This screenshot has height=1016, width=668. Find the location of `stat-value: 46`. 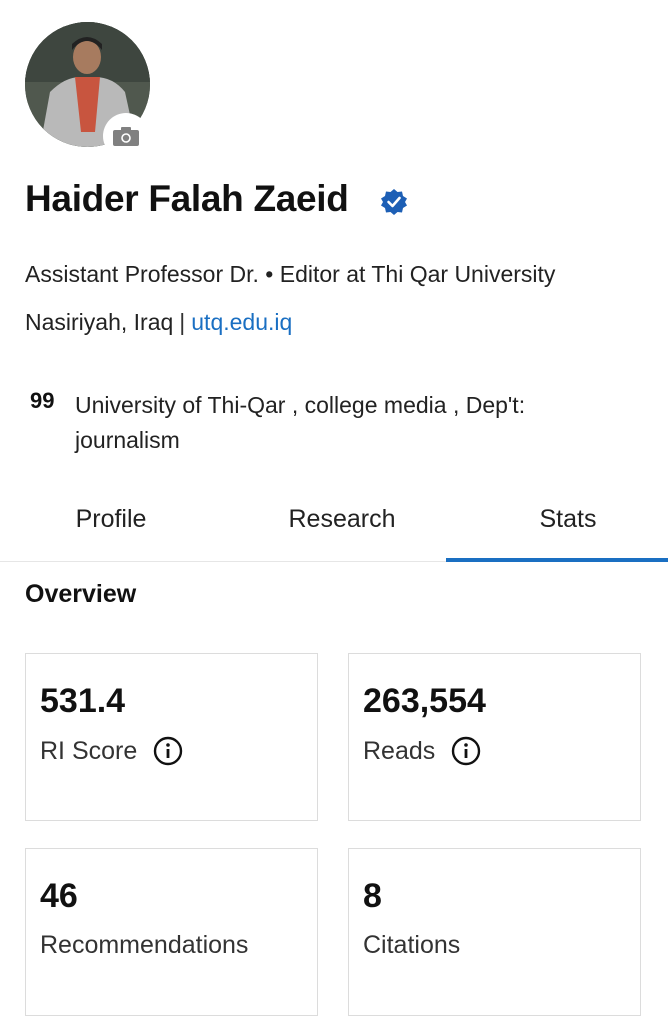

stat-value: 46 is located at coordinates (59, 896).